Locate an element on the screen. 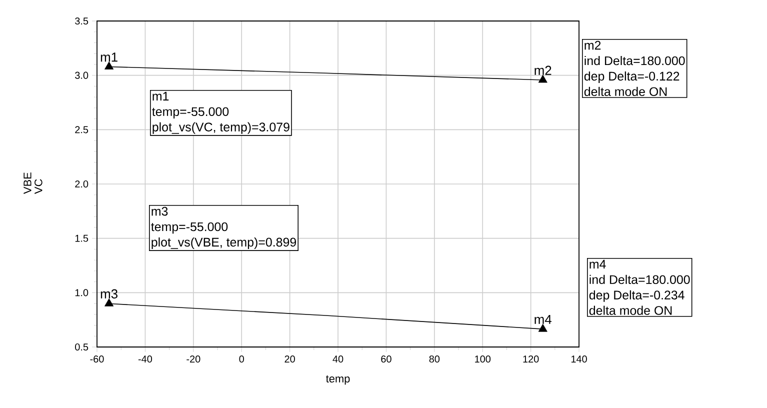 This screenshot has height=408, width=767. x-tick-label: 120 is located at coordinates (531, 359).